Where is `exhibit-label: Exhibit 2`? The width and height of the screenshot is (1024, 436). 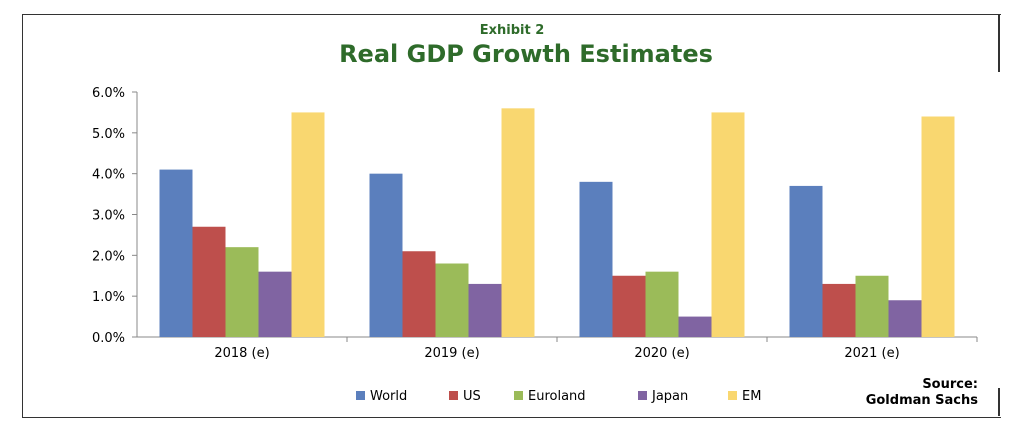
exhibit-label: Exhibit 2 is located at coordinates (512, 30).